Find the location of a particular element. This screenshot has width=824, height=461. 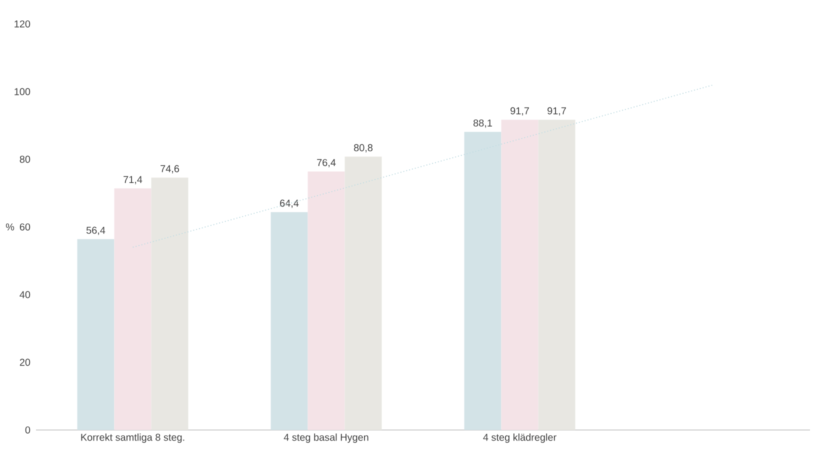

data-label: 76,4 is located at coordinates (326, 163).